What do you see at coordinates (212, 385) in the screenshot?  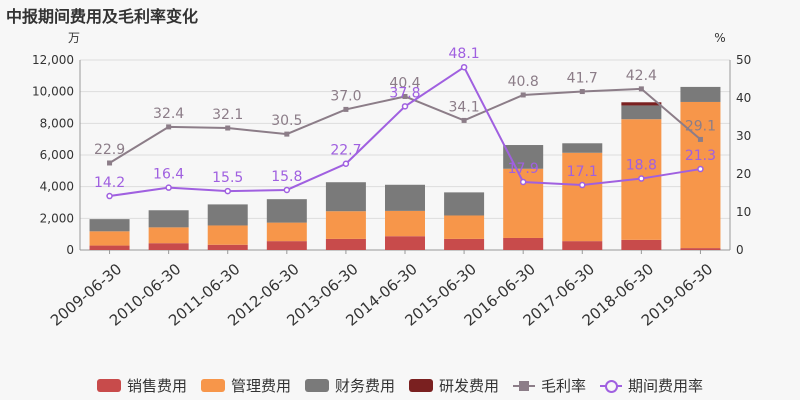 I see `legend-swatch-admin` at bounding box center [212, 385].